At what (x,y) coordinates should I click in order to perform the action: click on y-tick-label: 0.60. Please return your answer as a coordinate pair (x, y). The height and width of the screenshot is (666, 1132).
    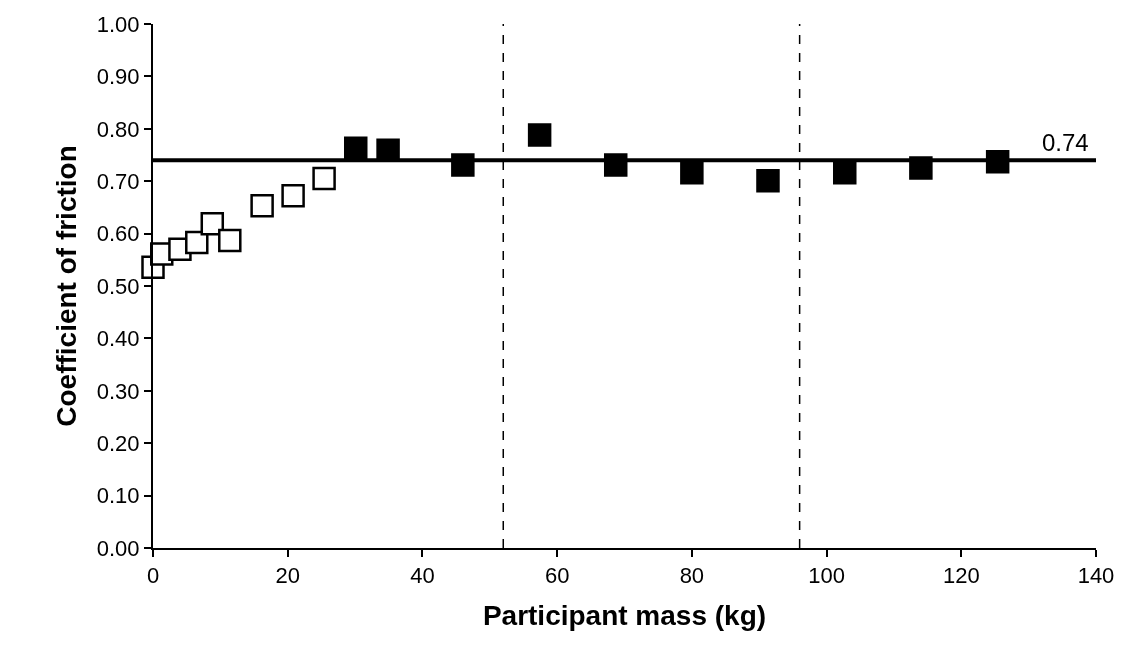
    Looking at the image, I should click on (118, 234).